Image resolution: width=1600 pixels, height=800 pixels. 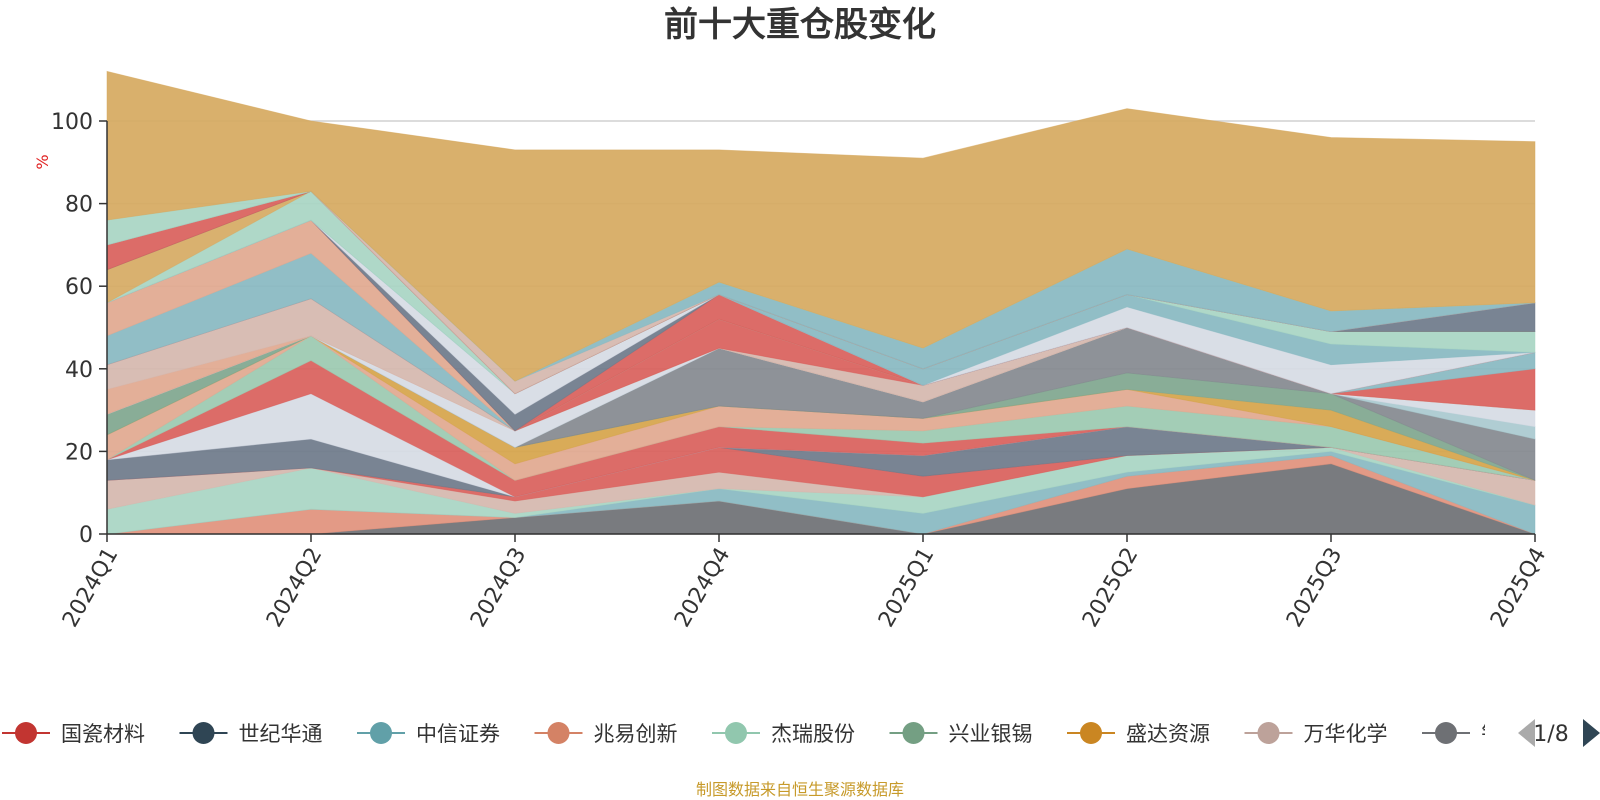 What do you see at coordinates (1526, 733) in the screenshot?
I see `legend-prev-icon` at bounding box center [1526, 733].